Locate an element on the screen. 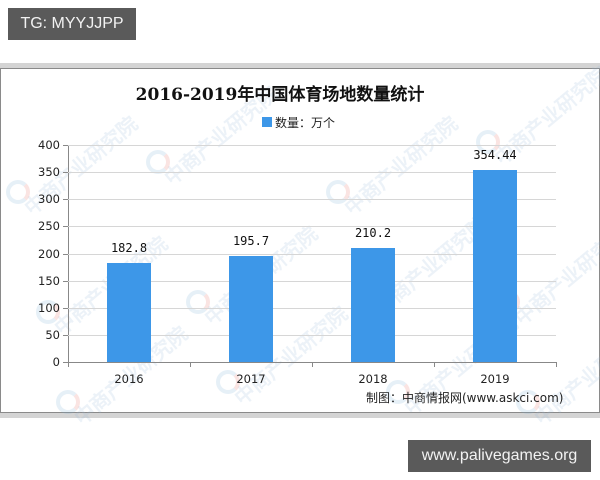  bar-value-label: 195.7 is located at coordinates (251, 241).